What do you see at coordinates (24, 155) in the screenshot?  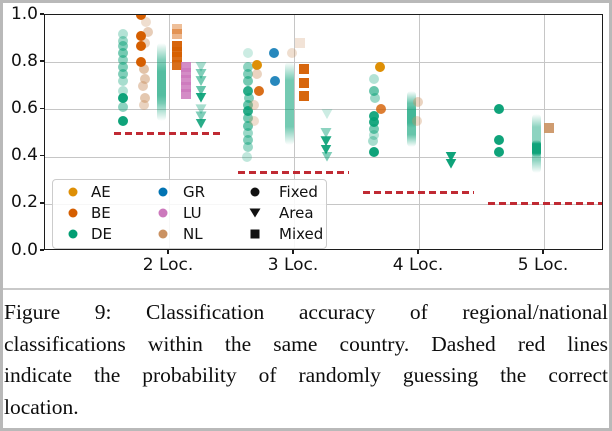 I see `y-tick-label: 0.4` at bounding box center [24, 155].